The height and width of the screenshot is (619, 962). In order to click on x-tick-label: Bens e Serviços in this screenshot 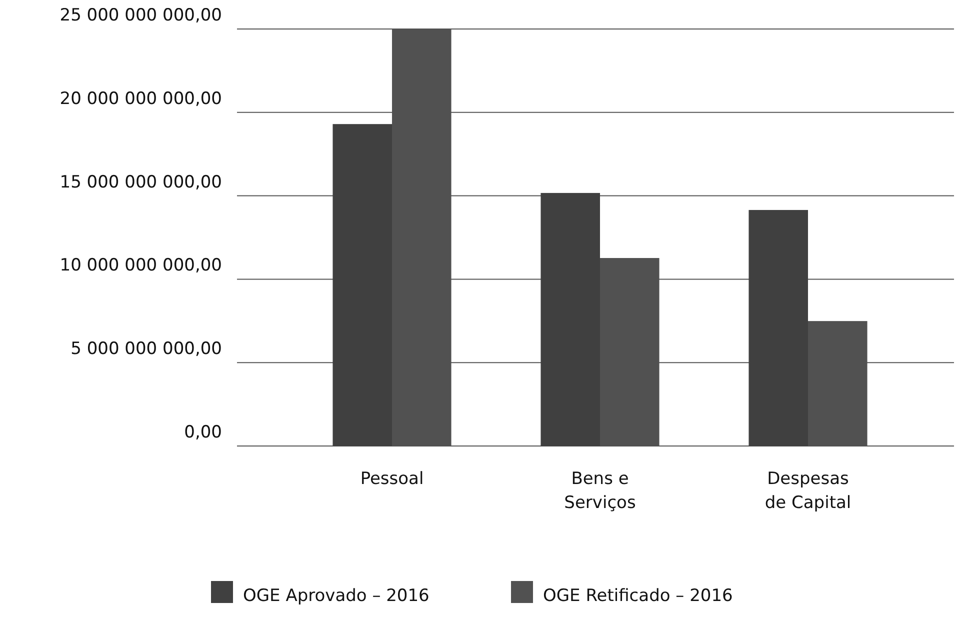, I will do `click(600, 491)`.